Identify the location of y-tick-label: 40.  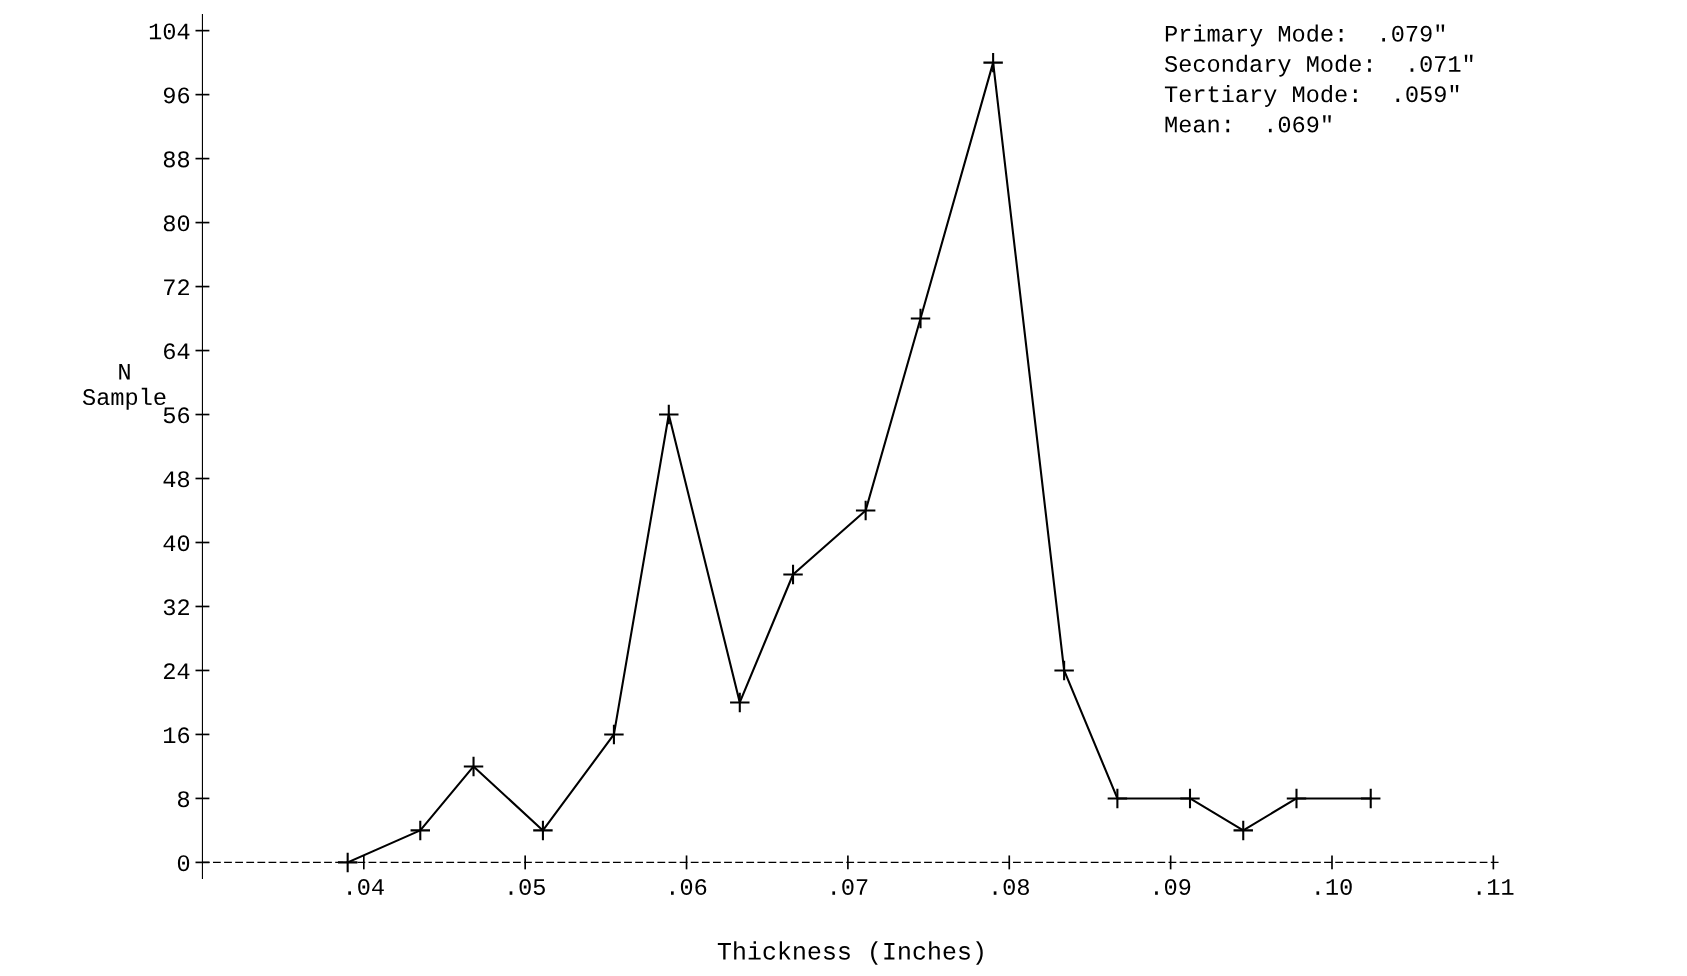
(176, 543).